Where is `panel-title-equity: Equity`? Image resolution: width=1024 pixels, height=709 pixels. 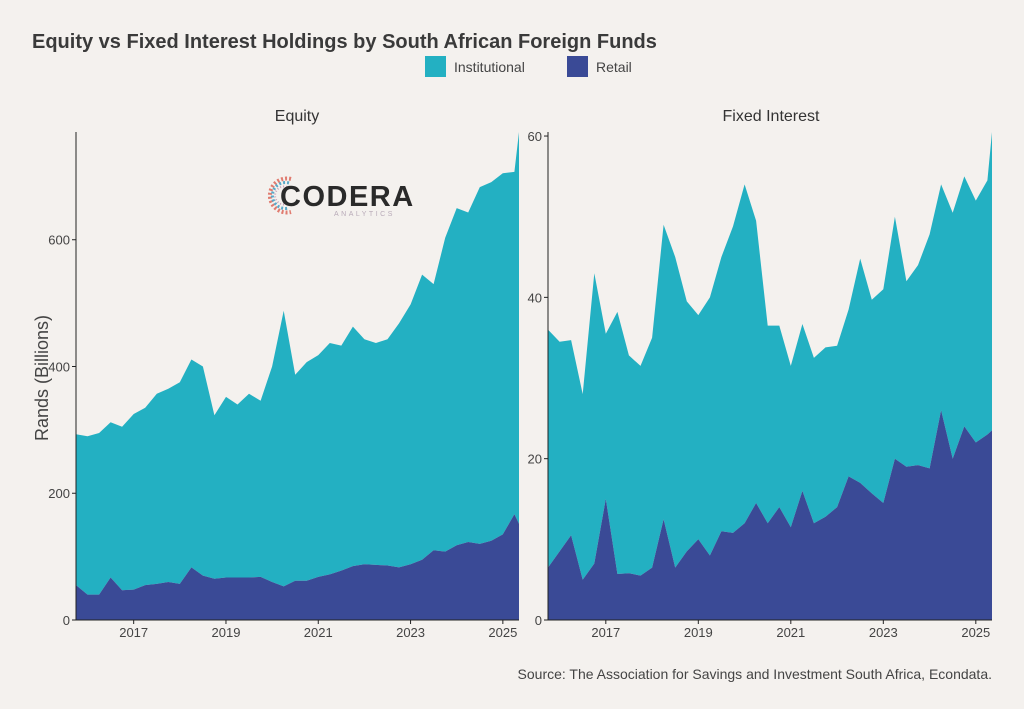
panel-title-equity: Equity is located at coordinates (297, 116).